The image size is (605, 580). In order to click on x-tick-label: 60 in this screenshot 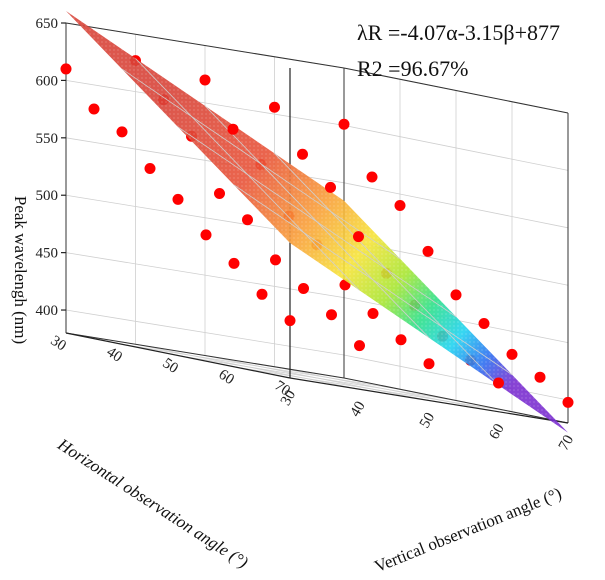, I will do `click(226, 378)`.